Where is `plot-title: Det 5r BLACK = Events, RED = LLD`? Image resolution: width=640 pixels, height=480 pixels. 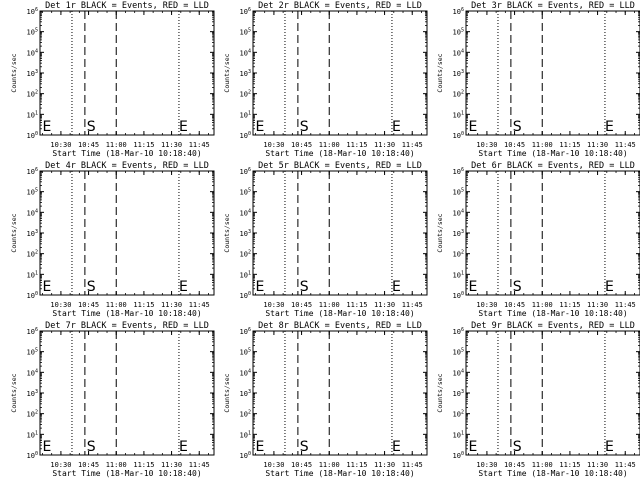 plot-title: Det 5r BLACK = Events, RED = LLD is located at coordinates (340, 166).